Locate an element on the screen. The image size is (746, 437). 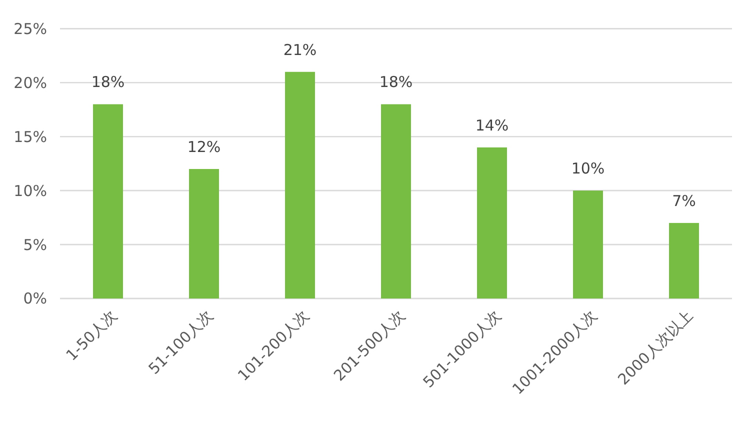
data-label: 7% is located at coordinates (684, 201).